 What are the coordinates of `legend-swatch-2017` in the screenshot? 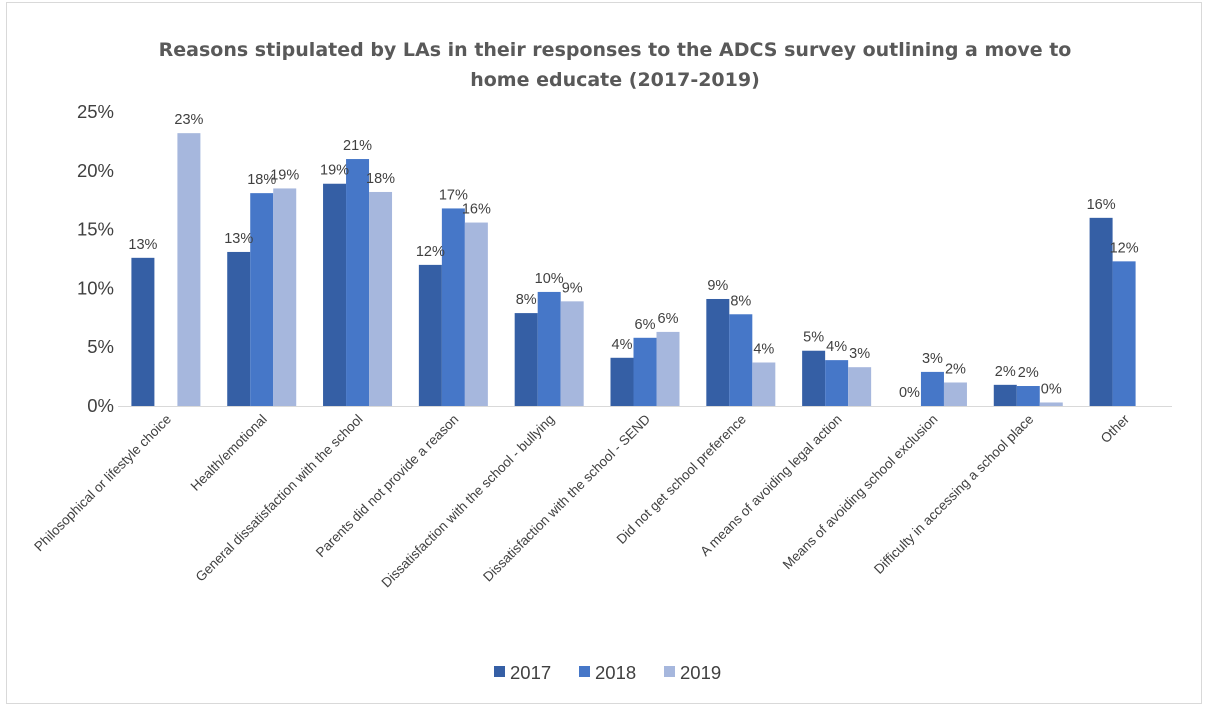 It's located at (499, 671).